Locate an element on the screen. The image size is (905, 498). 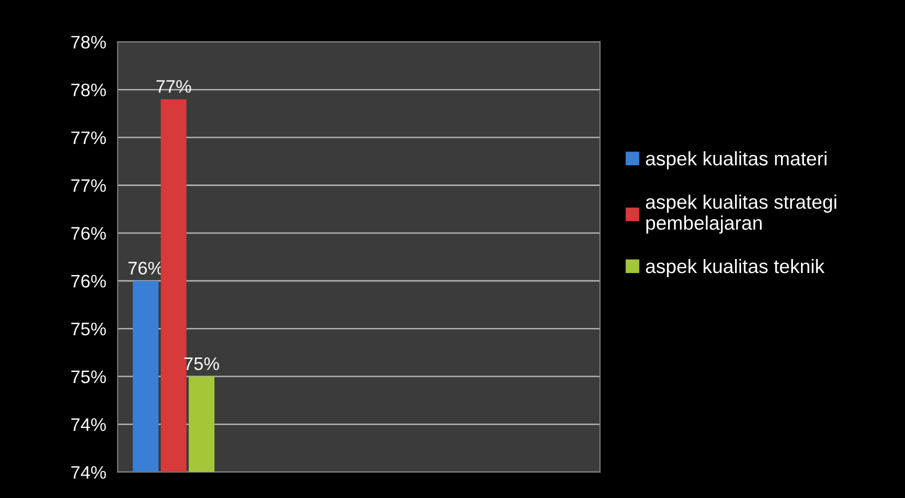
legend-label: aspek kualitas strategi pembelajaran is located at coordinates (741, 214).